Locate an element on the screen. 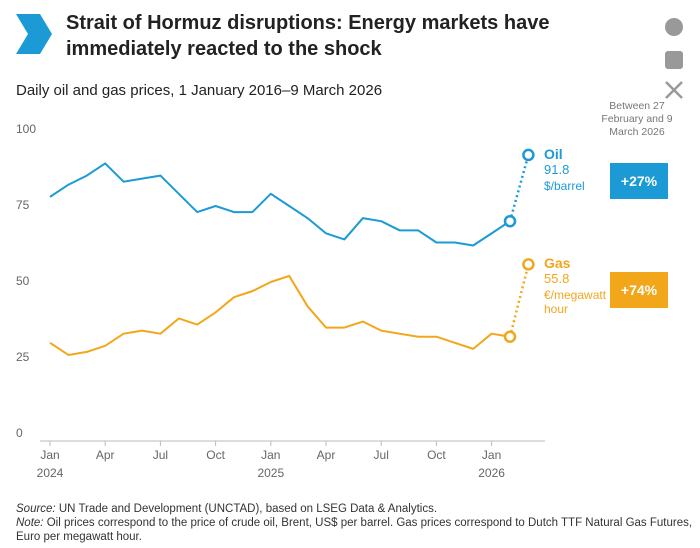 The width and height of the screenshot is (700, 548). x-year-label: 2024 is located at coordinates (50, 473).